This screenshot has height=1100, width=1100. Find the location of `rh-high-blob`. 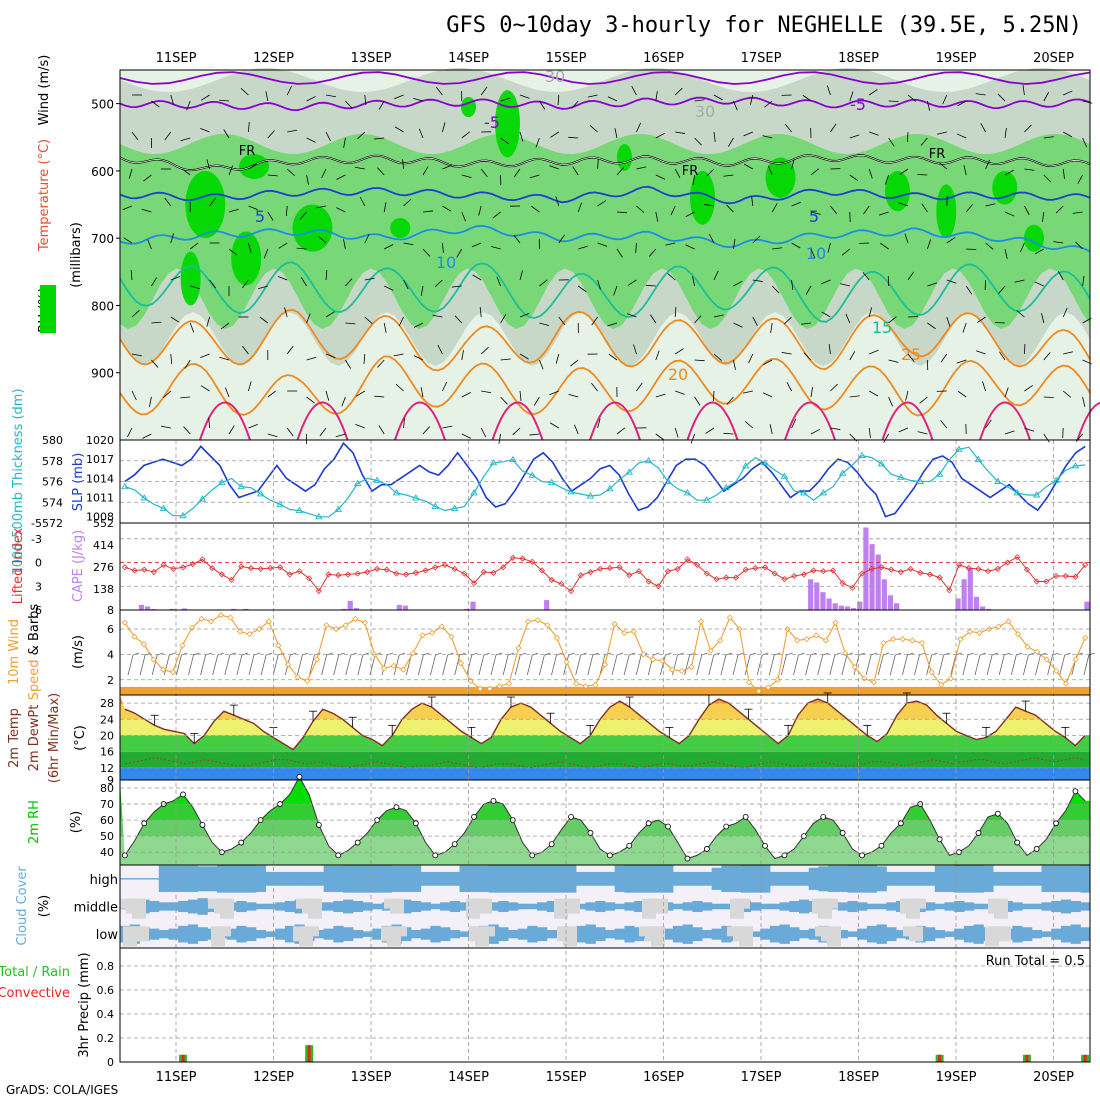

rh-high-blob is located at coordinates (400, 228).